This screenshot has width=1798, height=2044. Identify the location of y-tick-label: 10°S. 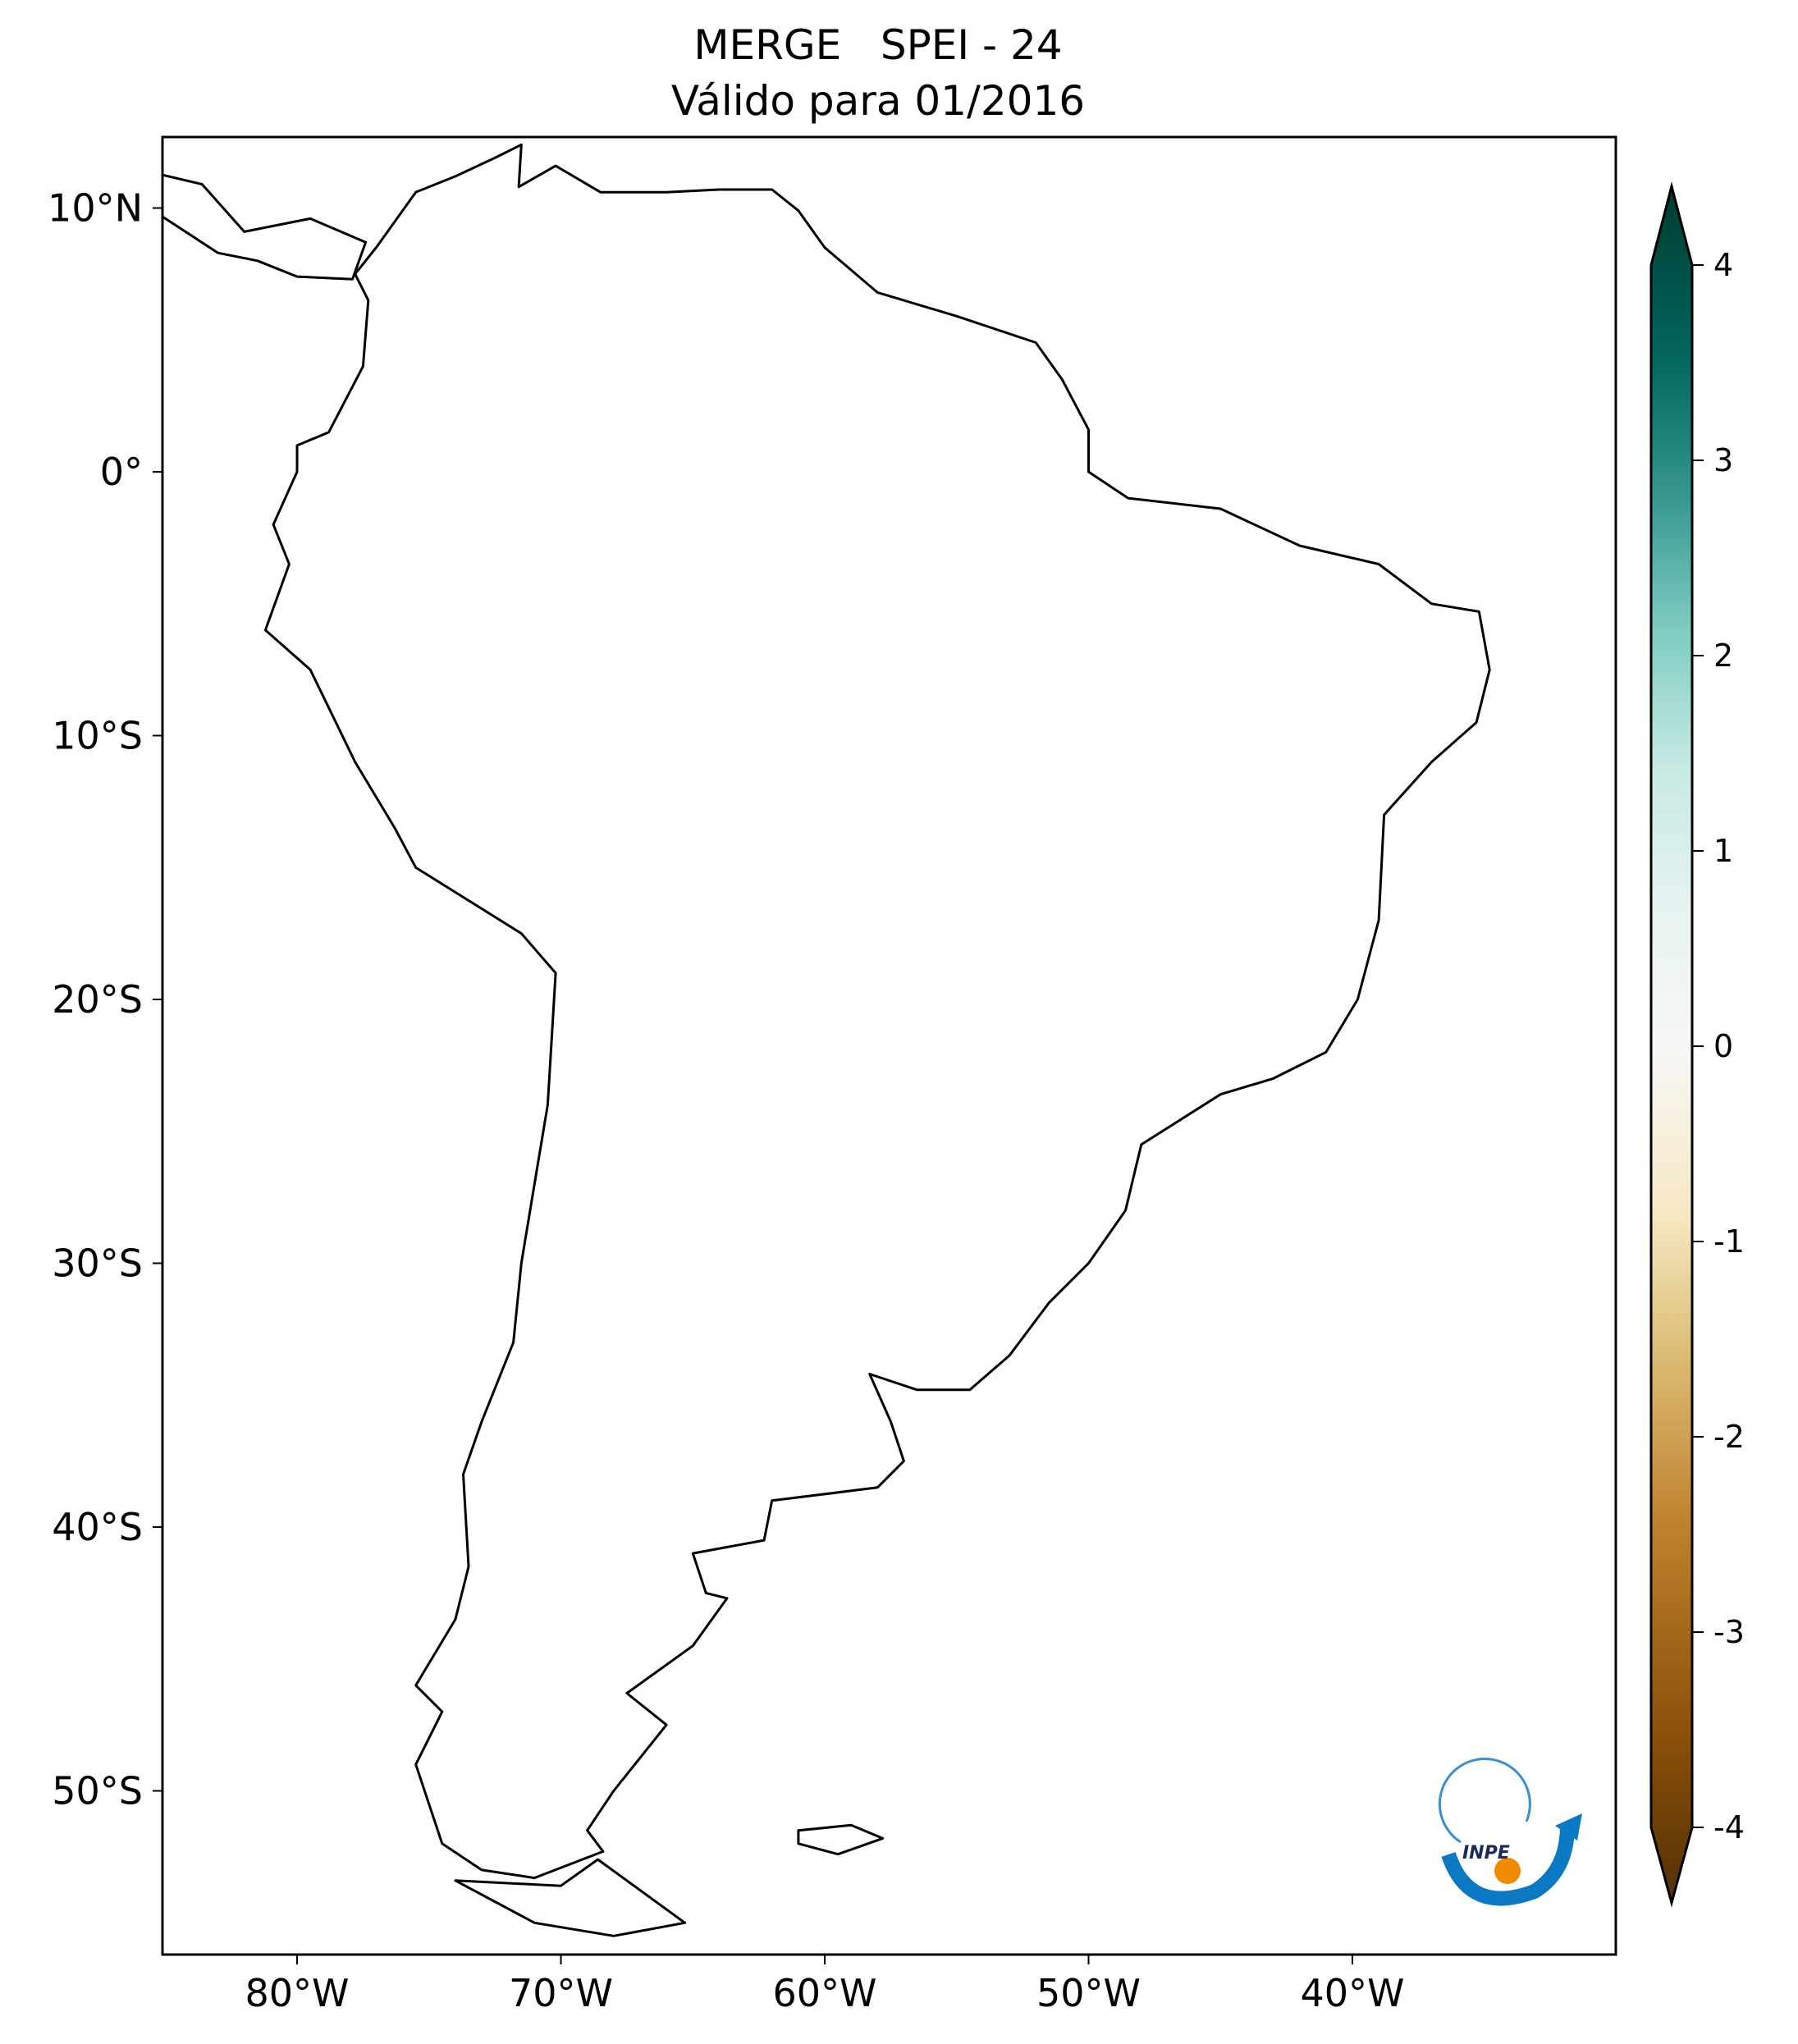
(97, 736).